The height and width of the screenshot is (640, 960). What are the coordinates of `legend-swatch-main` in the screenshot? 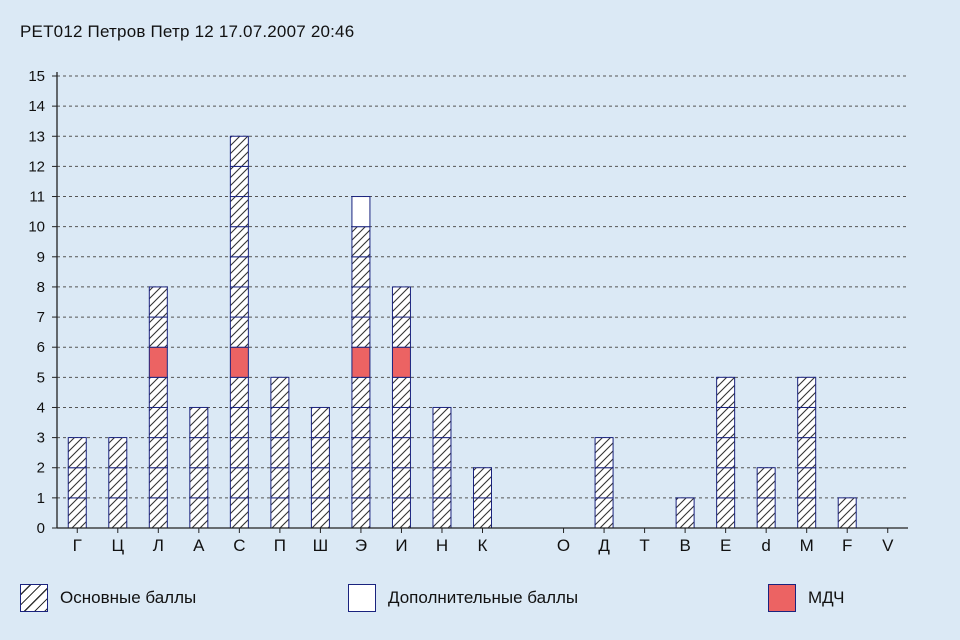 It's located at (34, 598).